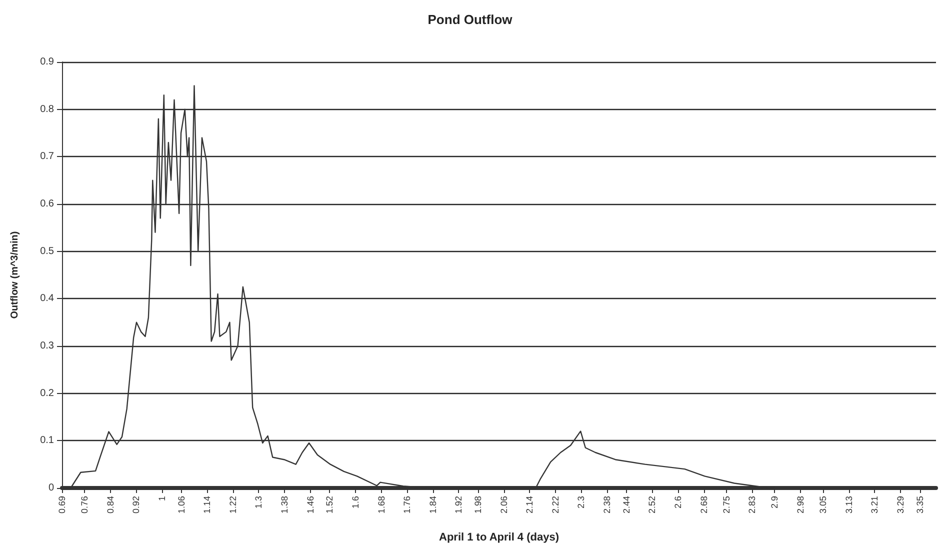 The height and width of the screenshot is (548, 940). Describe the element at coordinates (110, 505) in the screenshot. I see `x-tick-label: 0.84` at that location.